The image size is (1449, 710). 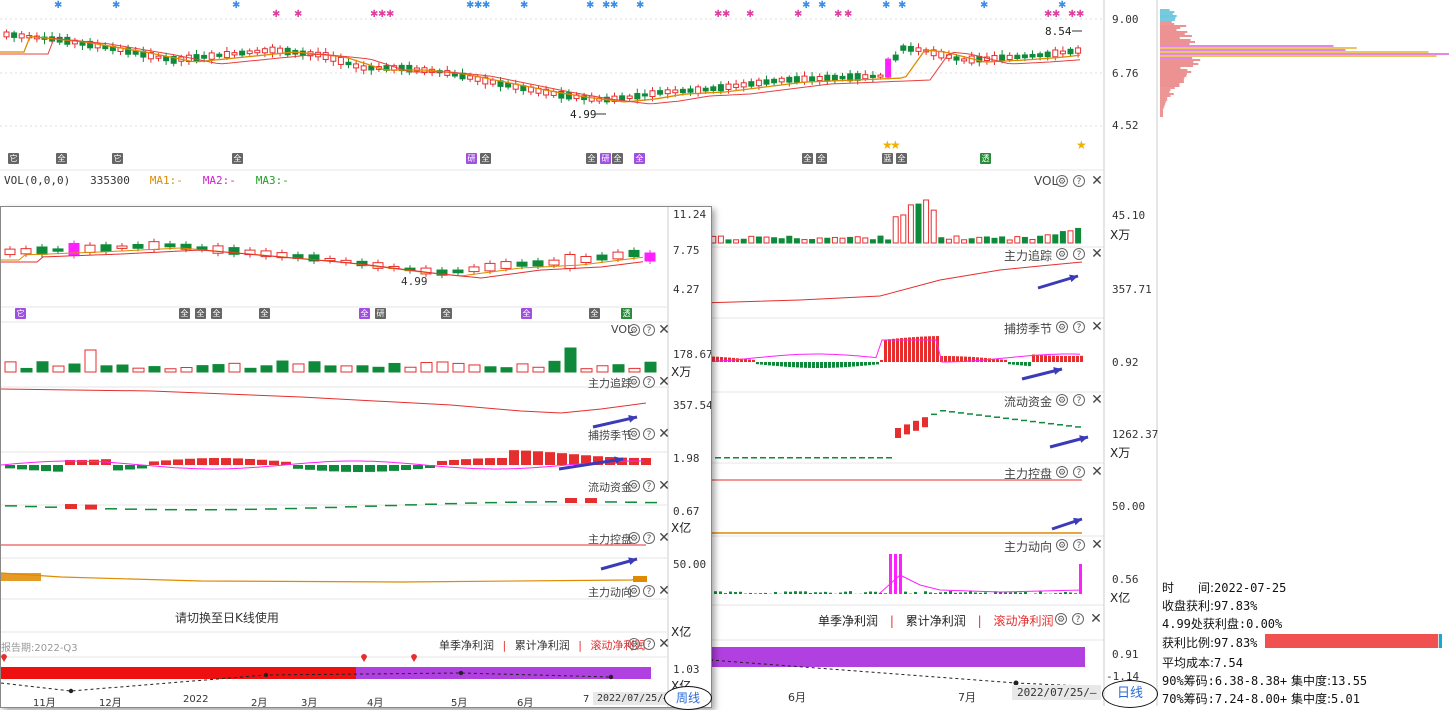 I want to click on liquidity-mark, so click(x=1078, y=427).